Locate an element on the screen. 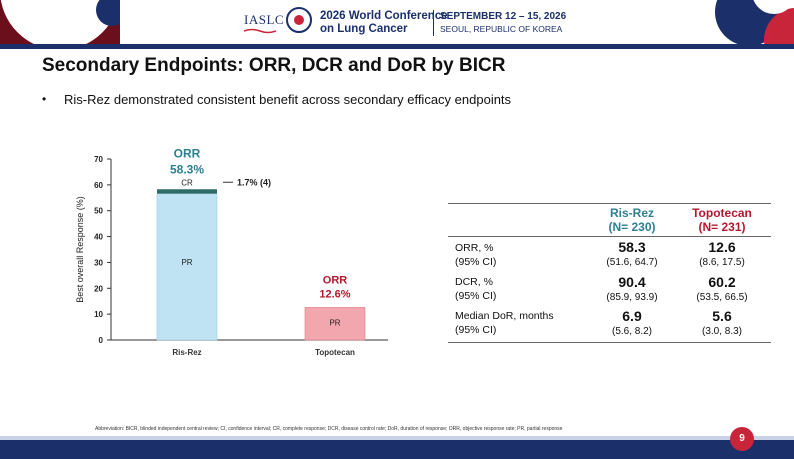  dor-topotecan-value: 5.6 is located at coordinates (722, 316).